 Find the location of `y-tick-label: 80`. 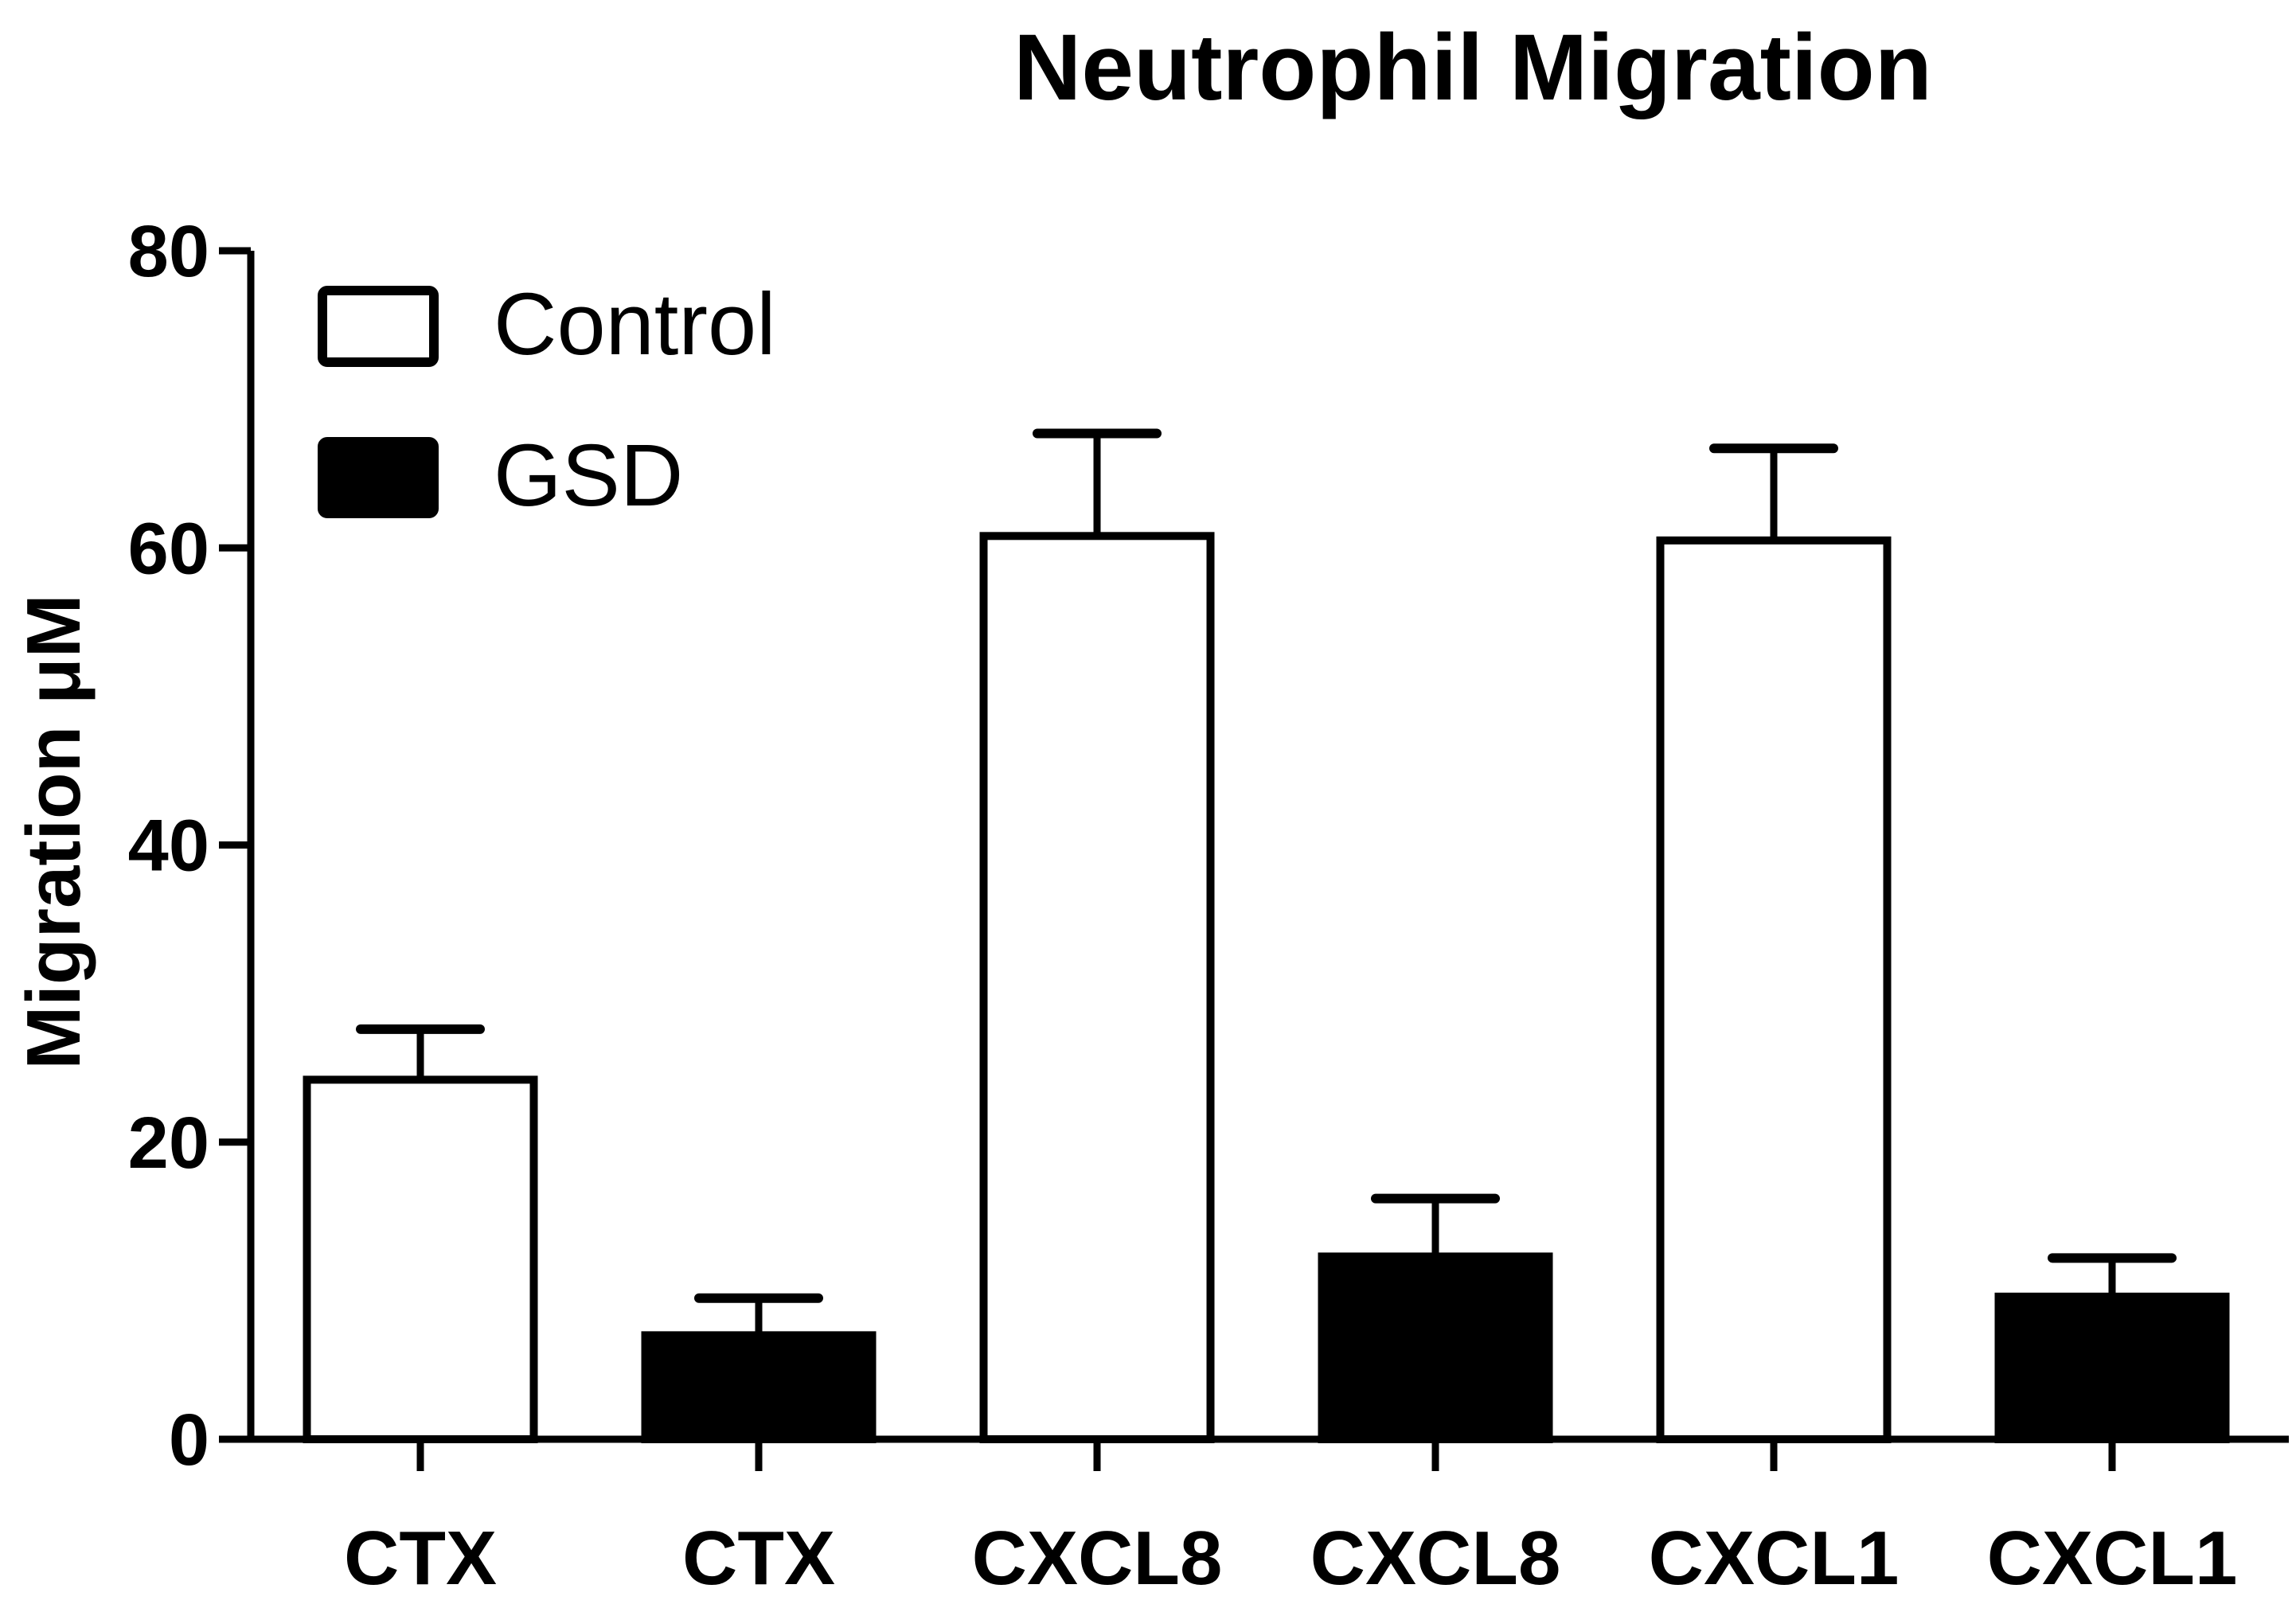

y-tick-label: 80 is located at coordinates (168, 252).